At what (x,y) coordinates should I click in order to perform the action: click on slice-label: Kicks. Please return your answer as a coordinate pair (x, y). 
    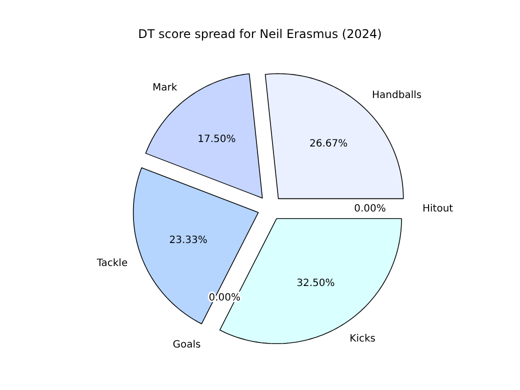
    Looking at the image, I should click on (363, 339).